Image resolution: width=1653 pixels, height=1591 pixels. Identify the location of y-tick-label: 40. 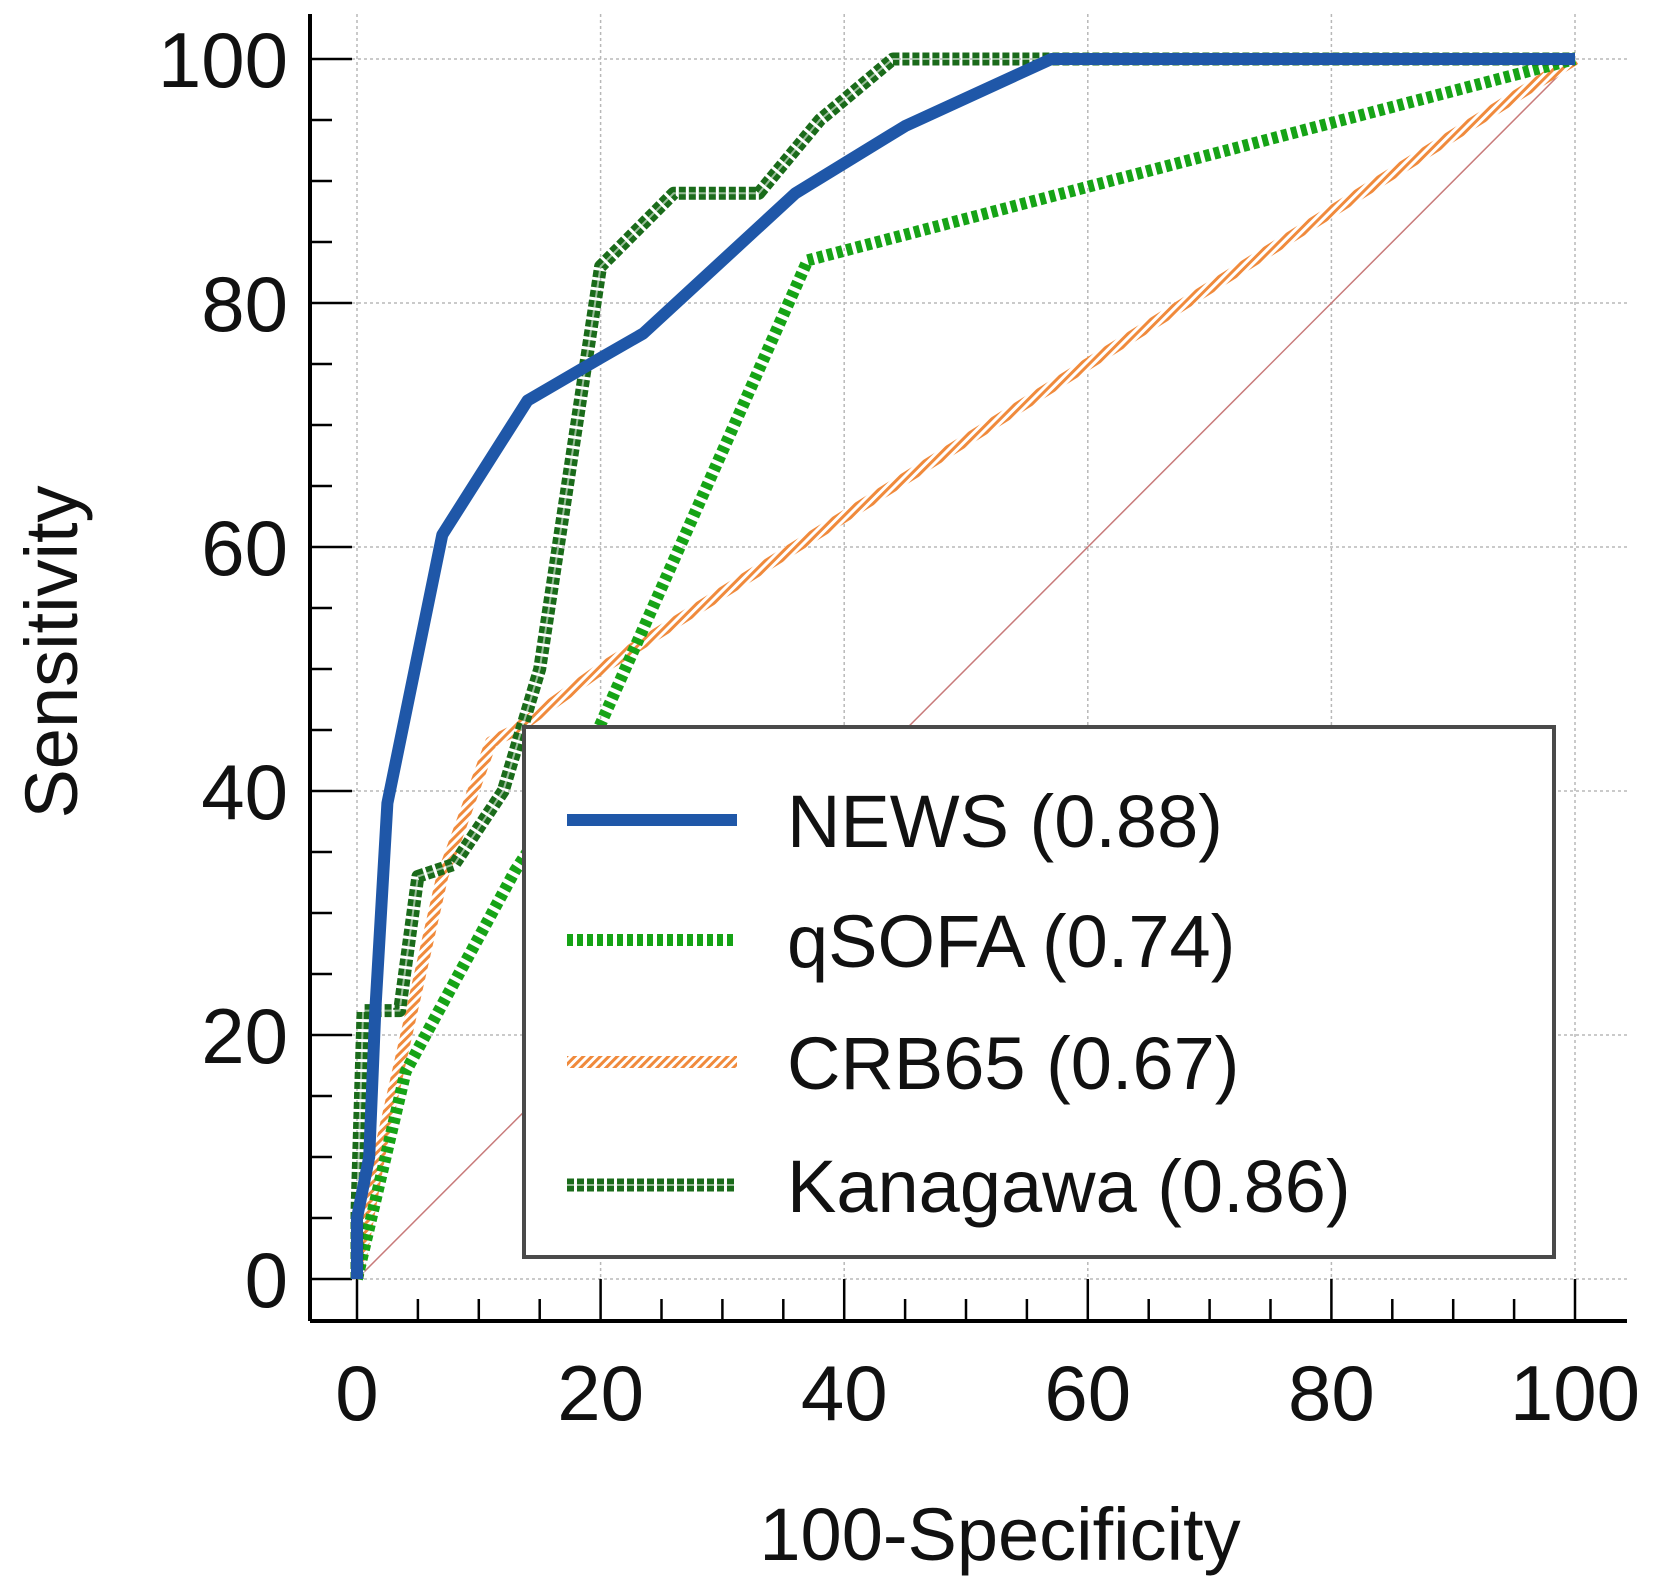
(244, 792).